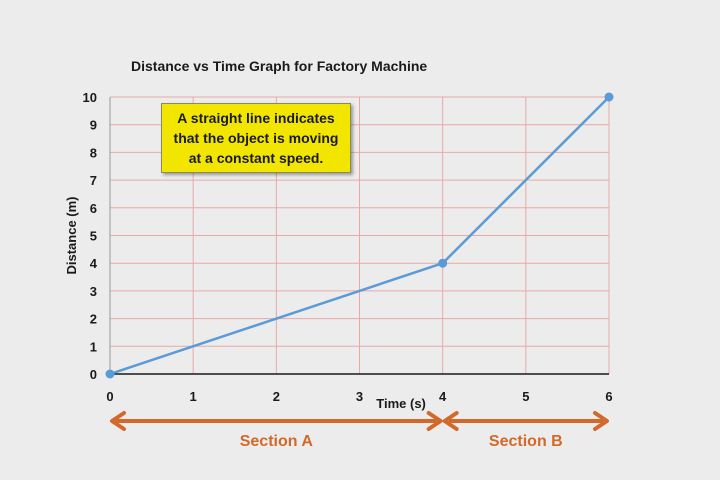  What do you see at coordinates (93, 291) in the screenshot?
I see `y-tick-label: 3` at bounding box center [93, 291].